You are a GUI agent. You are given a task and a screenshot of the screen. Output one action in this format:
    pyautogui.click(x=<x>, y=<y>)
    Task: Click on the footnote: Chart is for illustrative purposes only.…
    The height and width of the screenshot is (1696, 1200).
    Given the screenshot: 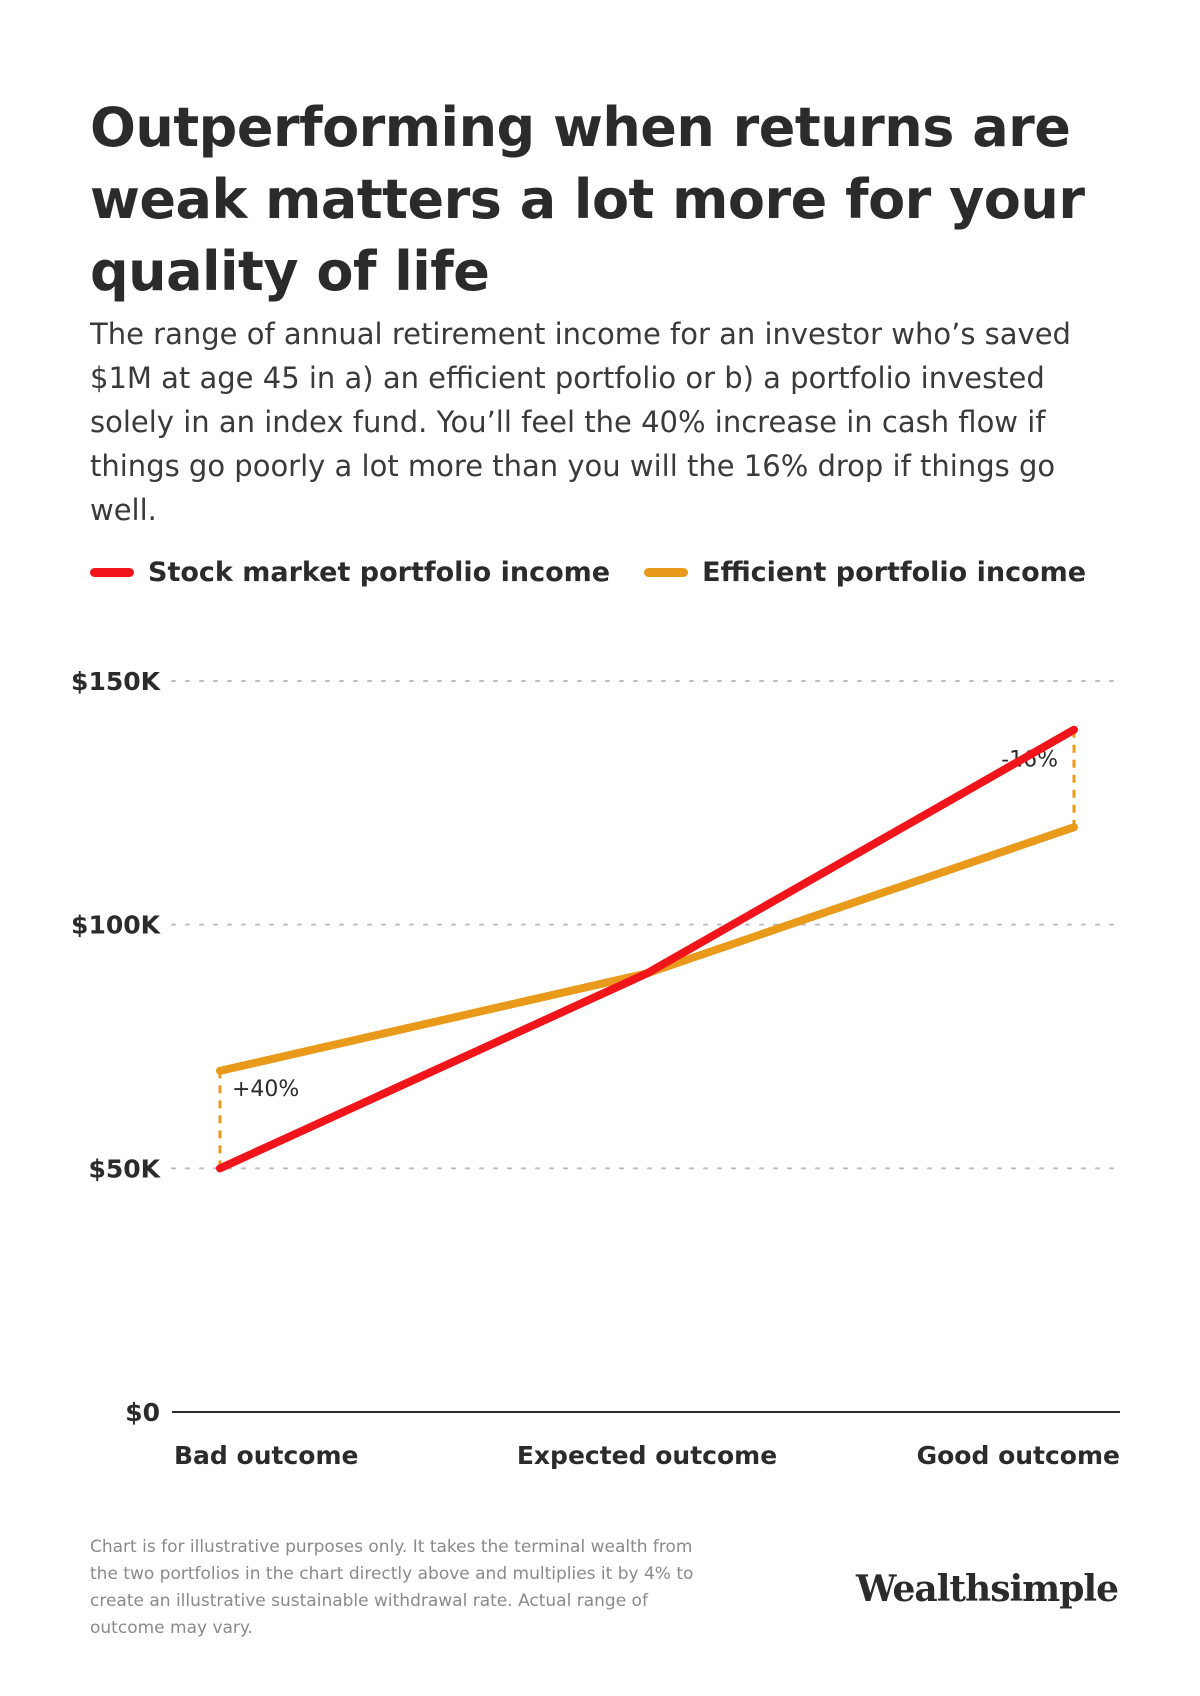 What is the action you would take?
    pyautogui.click(x=392, y=1587)
    